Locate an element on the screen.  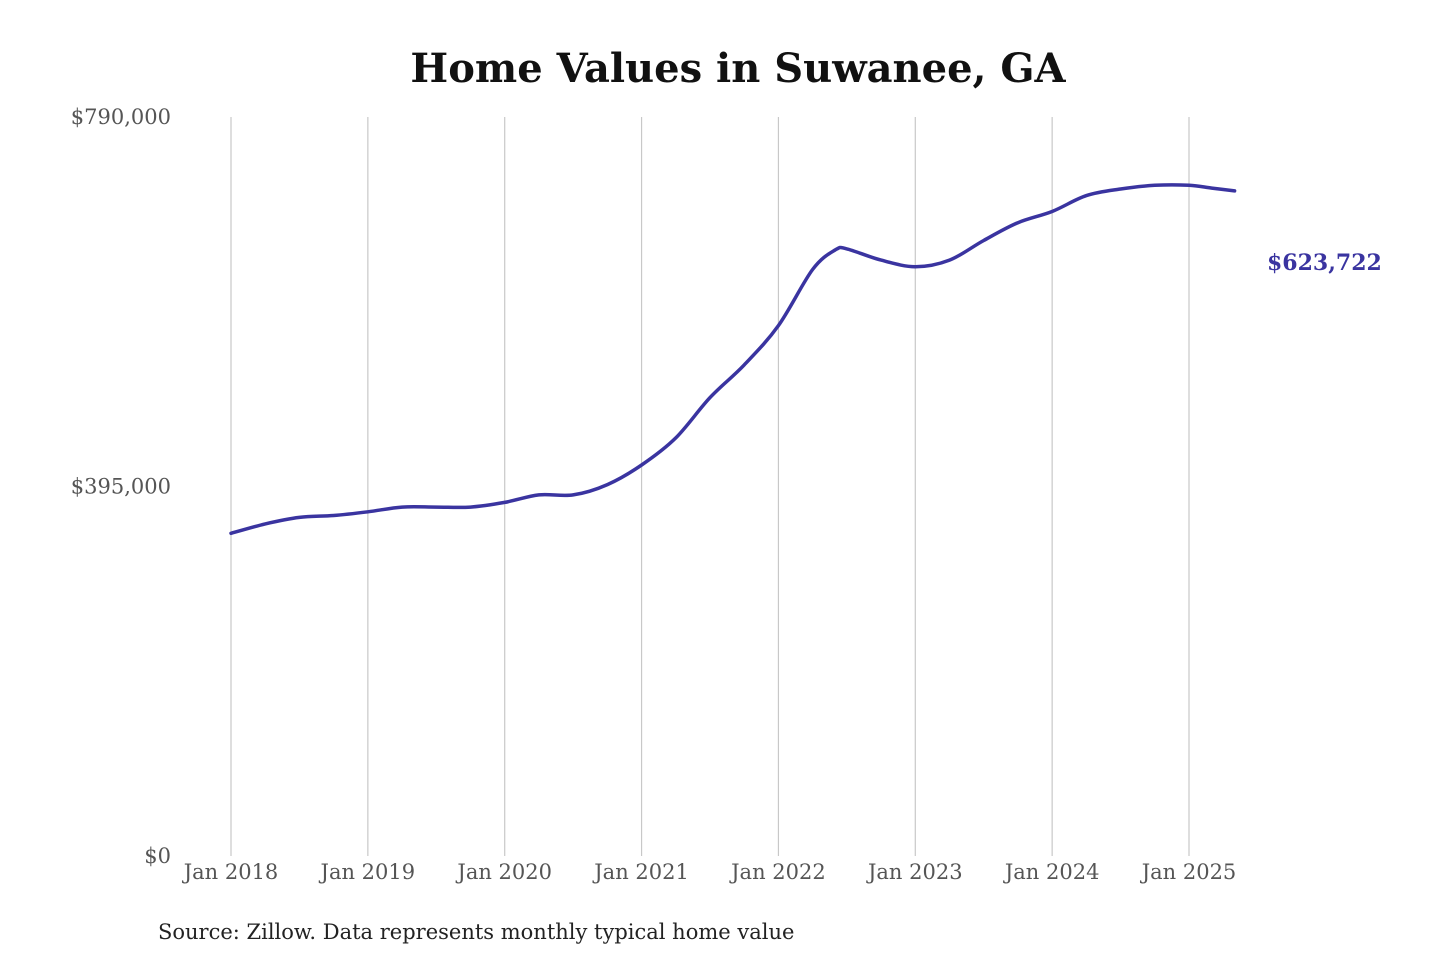
chart-title: Home Values in Suwanee, GA is located at coordinates (738, 68).